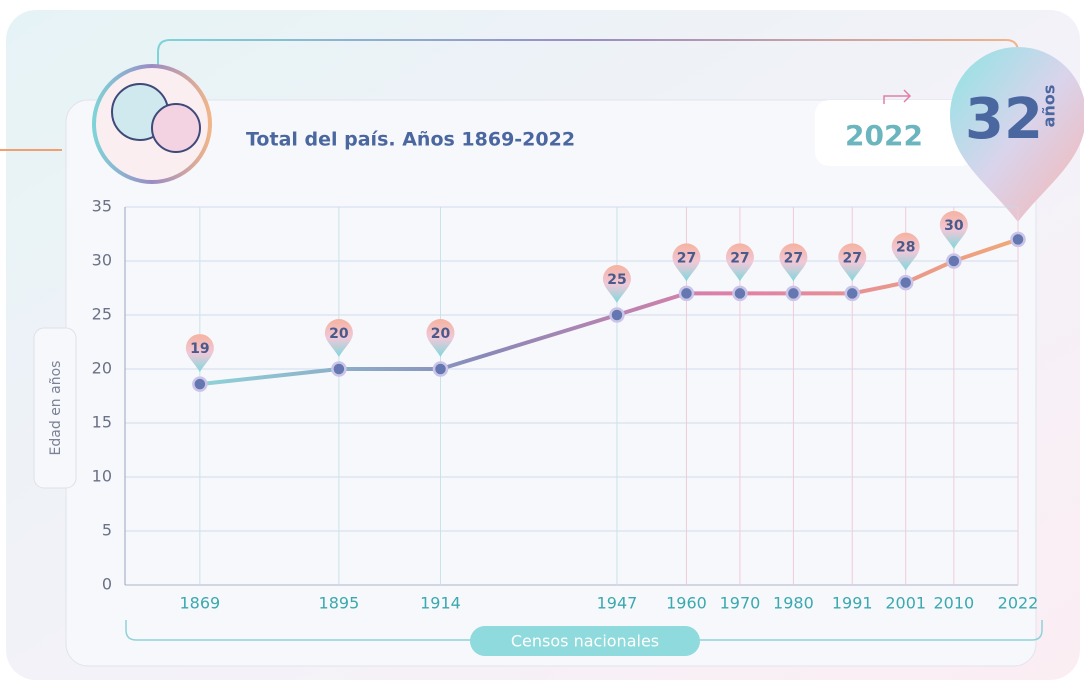  Describe the element at coordinates (107, 584) in the screenshot. I see `y-tick-label: 0` at that location.